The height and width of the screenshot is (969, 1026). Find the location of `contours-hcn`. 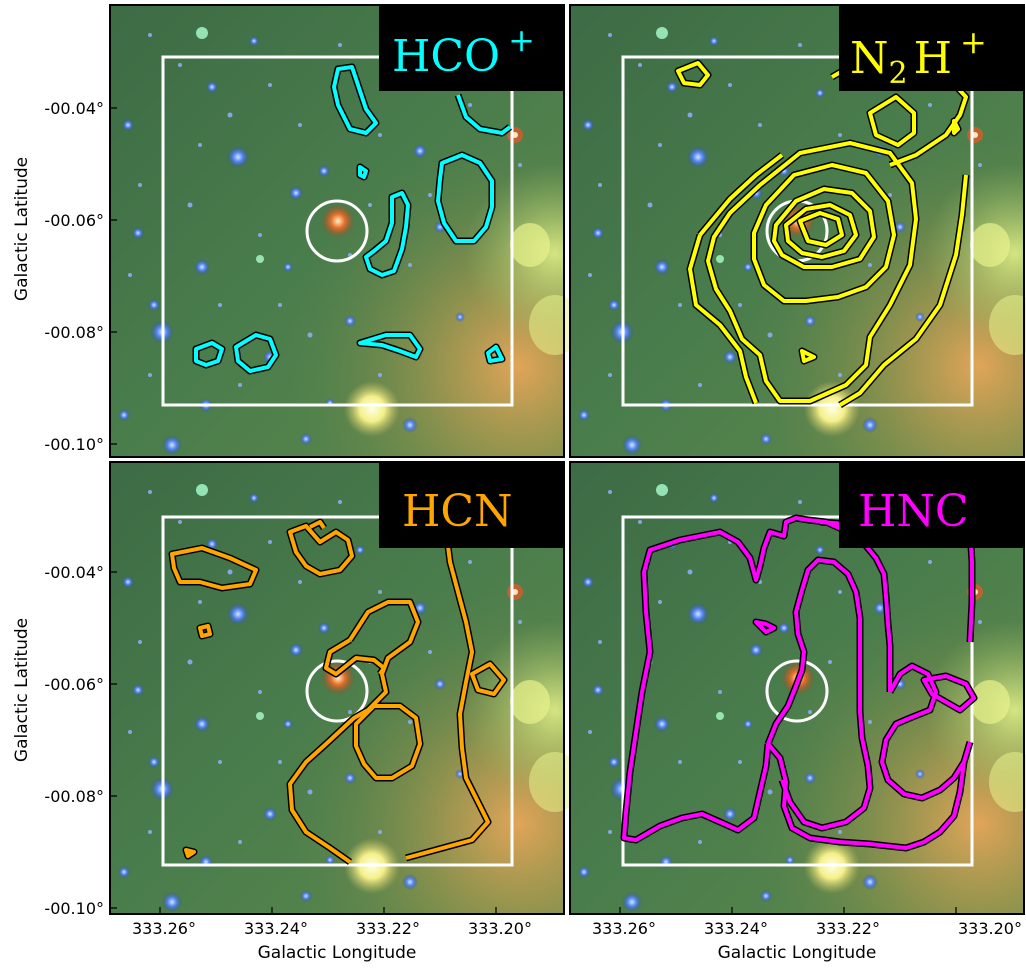

contours-hcn is located at coordinates (338, 691).